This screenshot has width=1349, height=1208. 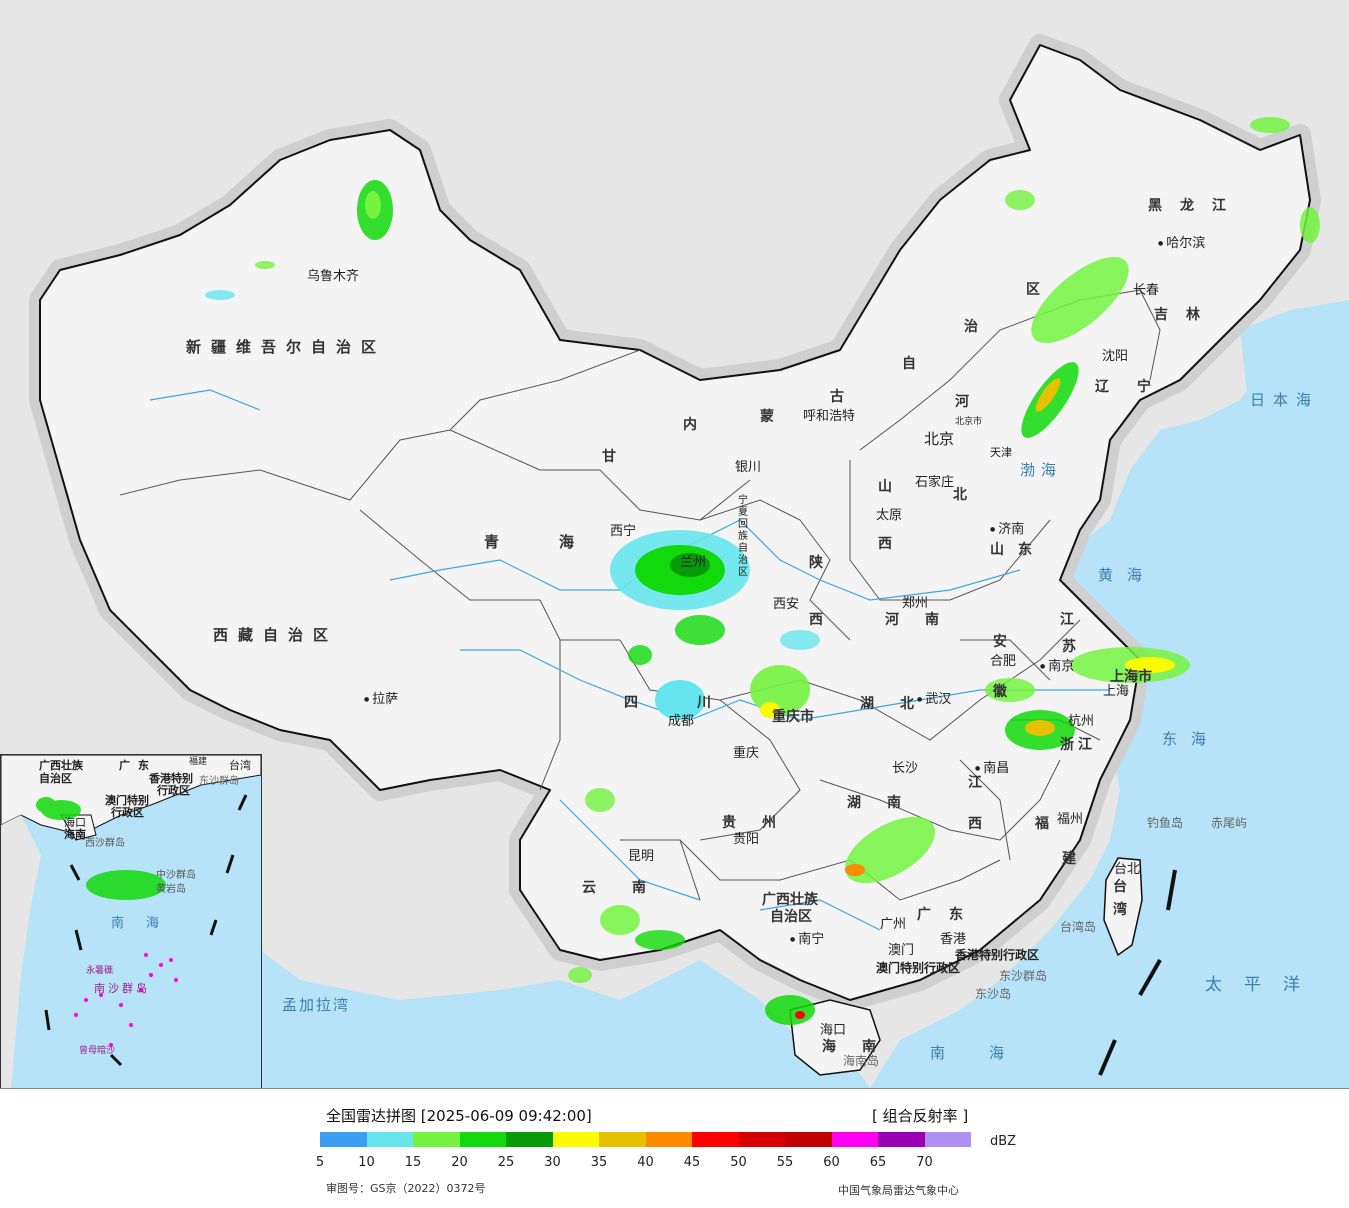 What do you see at coordinates (1196, 206) in the screenshot?
I see `label-heilongjiang: 黑龙江` at bounding box center [1196, 206].